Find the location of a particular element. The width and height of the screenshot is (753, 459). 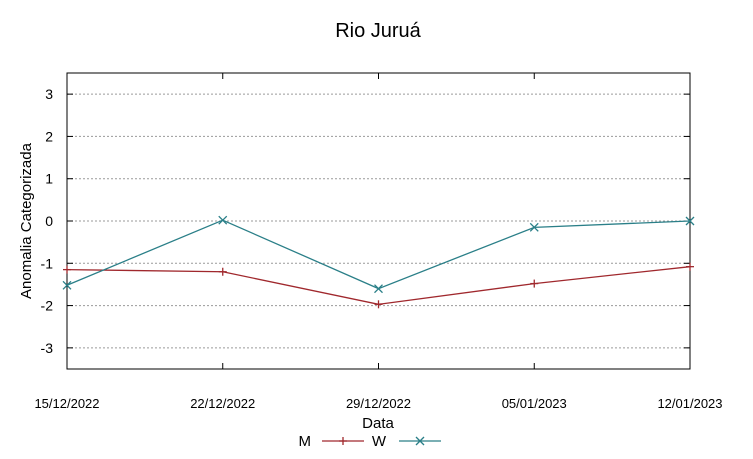

y-tick-label: 0 is located at coordinates (49, 221).